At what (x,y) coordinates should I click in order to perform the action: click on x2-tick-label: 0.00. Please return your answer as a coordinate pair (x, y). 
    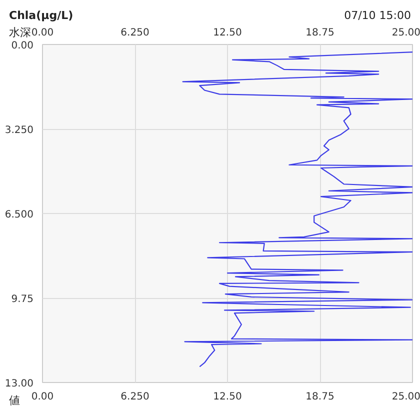
    Looking at the image, I should click on (42, 397).